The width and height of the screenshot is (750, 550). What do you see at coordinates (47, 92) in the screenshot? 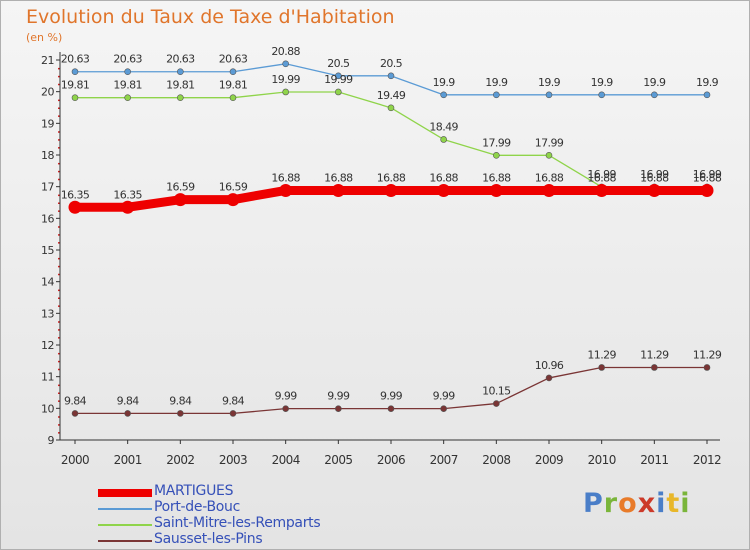
I see `y-tick-label: 20` at bounding box center [47, 92].